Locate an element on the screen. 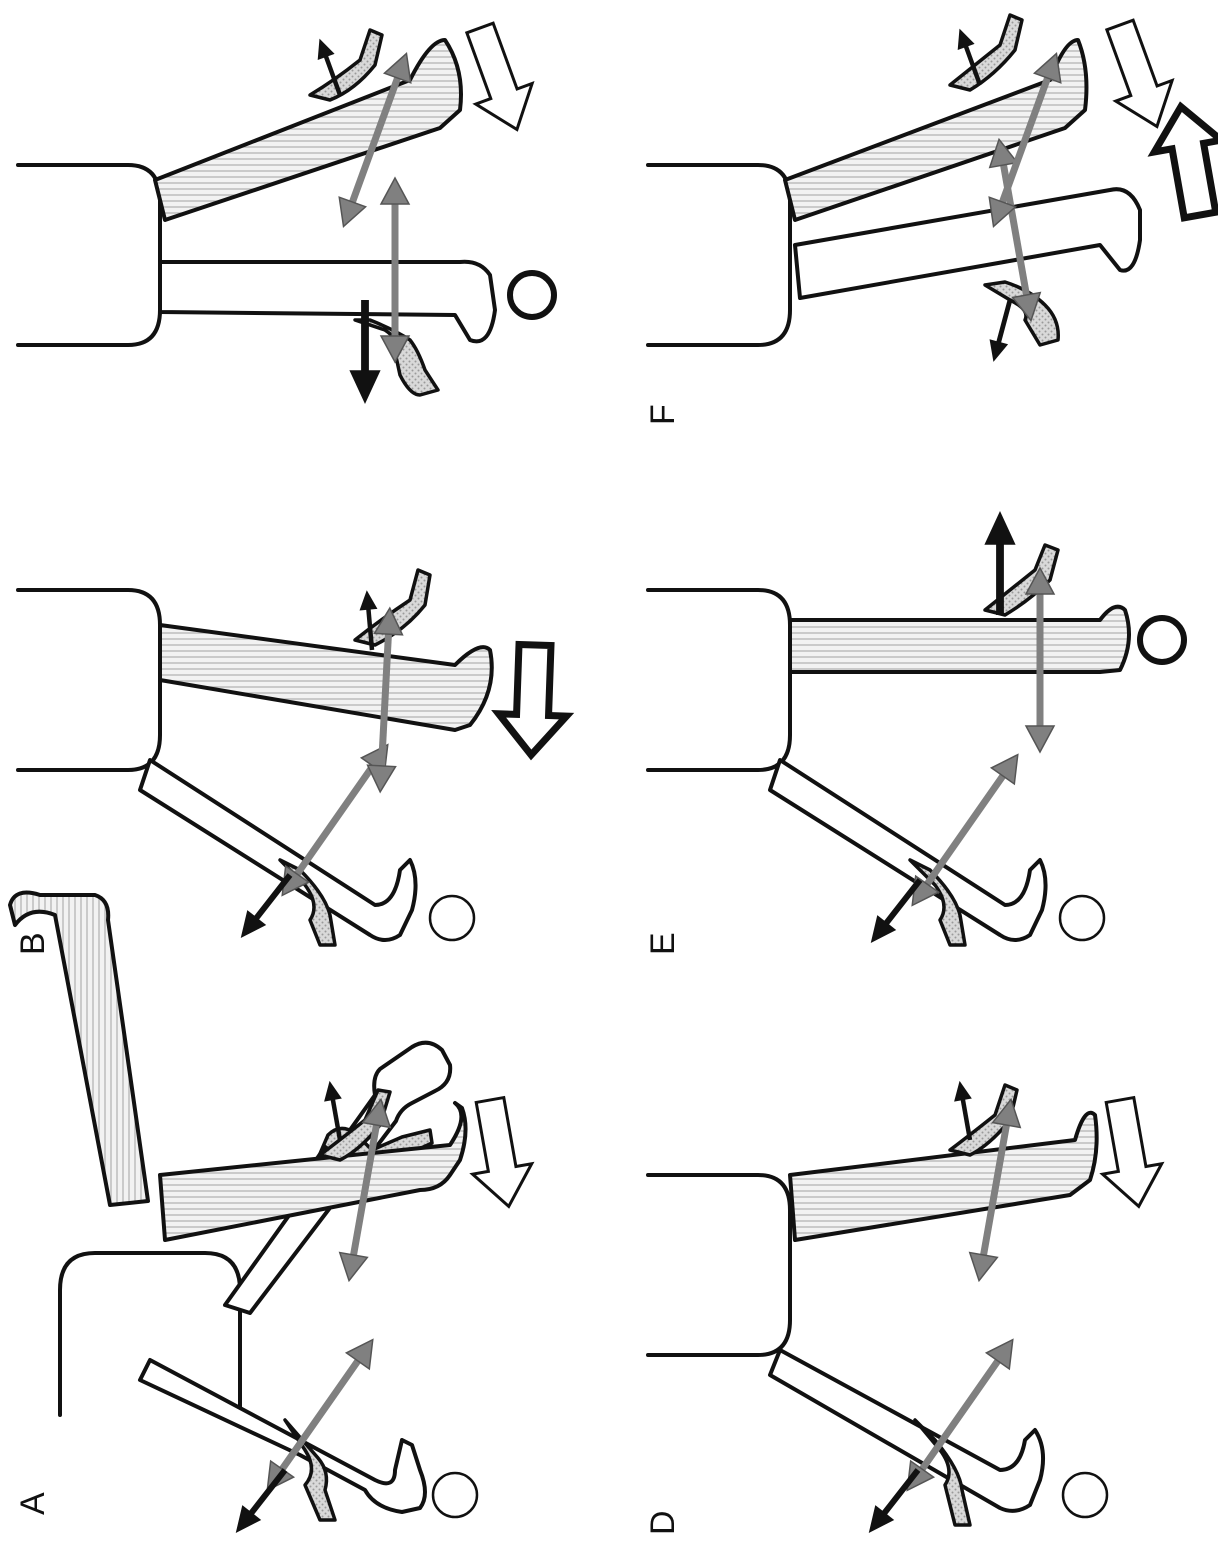 The width and height of the screenshot is (1218, 1555). panel-b-back-leg is located at coordinates (278, 850).